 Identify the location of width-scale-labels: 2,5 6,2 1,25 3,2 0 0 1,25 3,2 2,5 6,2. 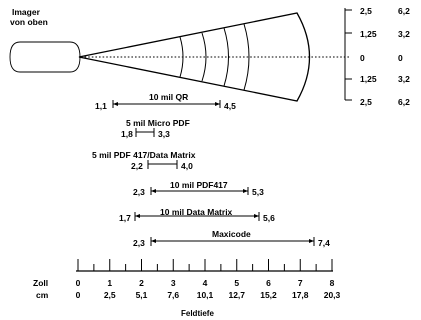
(385, 56).